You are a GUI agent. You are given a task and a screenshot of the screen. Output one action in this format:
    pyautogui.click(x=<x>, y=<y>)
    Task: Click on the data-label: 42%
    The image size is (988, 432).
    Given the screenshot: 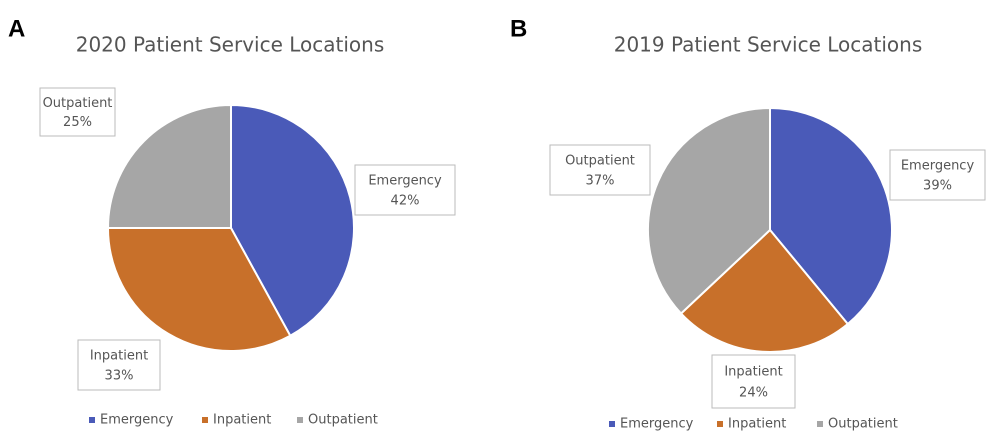 What is the action you would take?
    pyautogui.click(x=405, y=201)
    